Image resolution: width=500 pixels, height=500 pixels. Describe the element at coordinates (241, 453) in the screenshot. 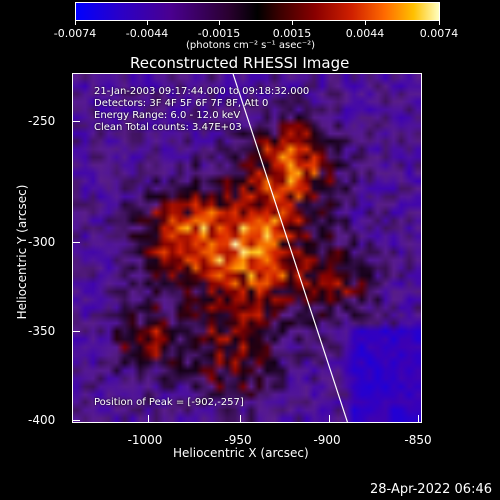

I see `x-axis-label: Heliocentric X (arcsec)` at that location.